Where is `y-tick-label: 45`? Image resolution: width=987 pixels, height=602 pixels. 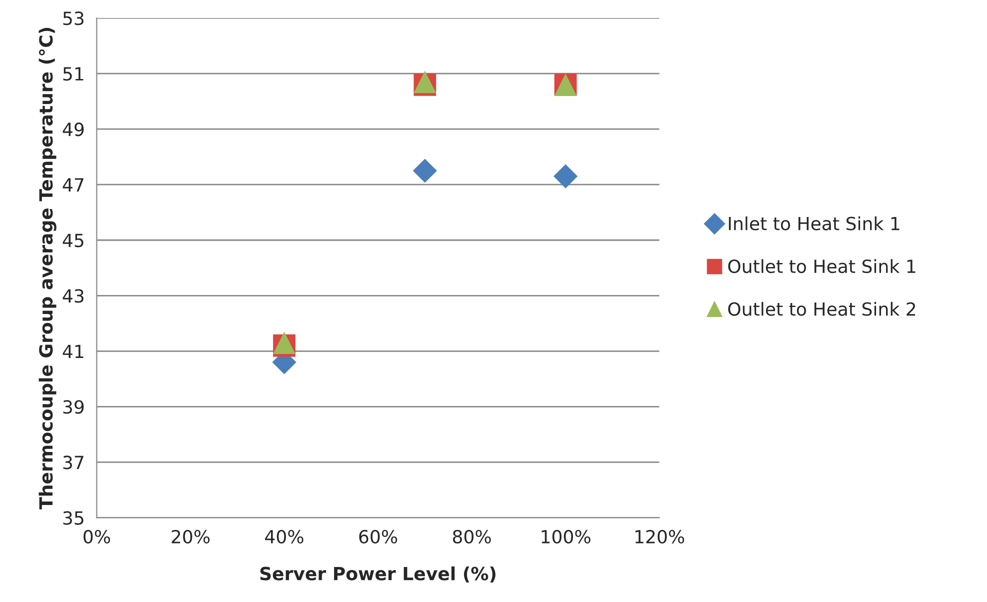 y-tick-label: 45 is located at coordinates (73, 241).